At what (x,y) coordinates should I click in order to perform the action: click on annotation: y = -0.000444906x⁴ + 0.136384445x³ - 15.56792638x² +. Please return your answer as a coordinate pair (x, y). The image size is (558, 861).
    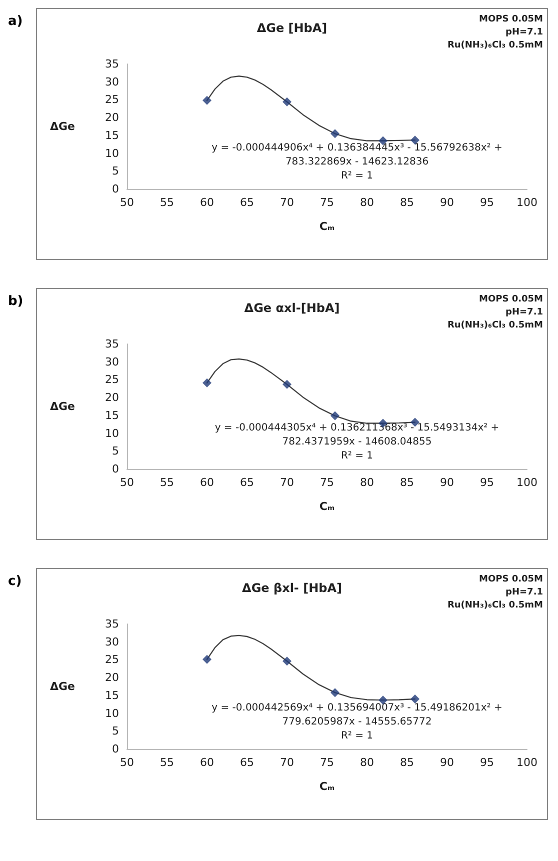
    Looking at the image, I should click on (357, 148).